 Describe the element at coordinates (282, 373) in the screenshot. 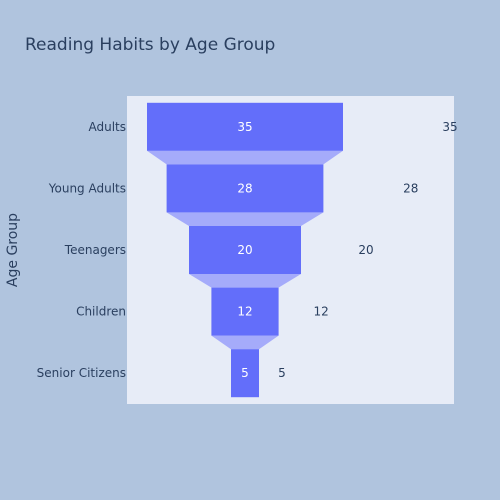

I see `bar-value-label-outside: 5` at that location.